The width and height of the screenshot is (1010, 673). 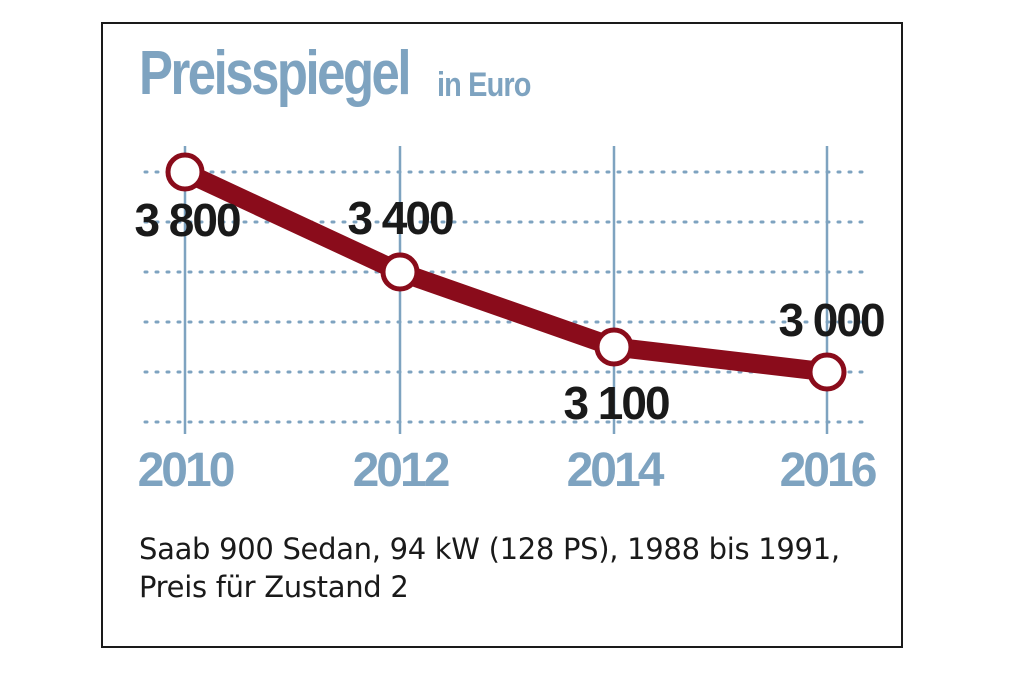 I want to click on data-label: 3 800, so click(x=187, y=220).